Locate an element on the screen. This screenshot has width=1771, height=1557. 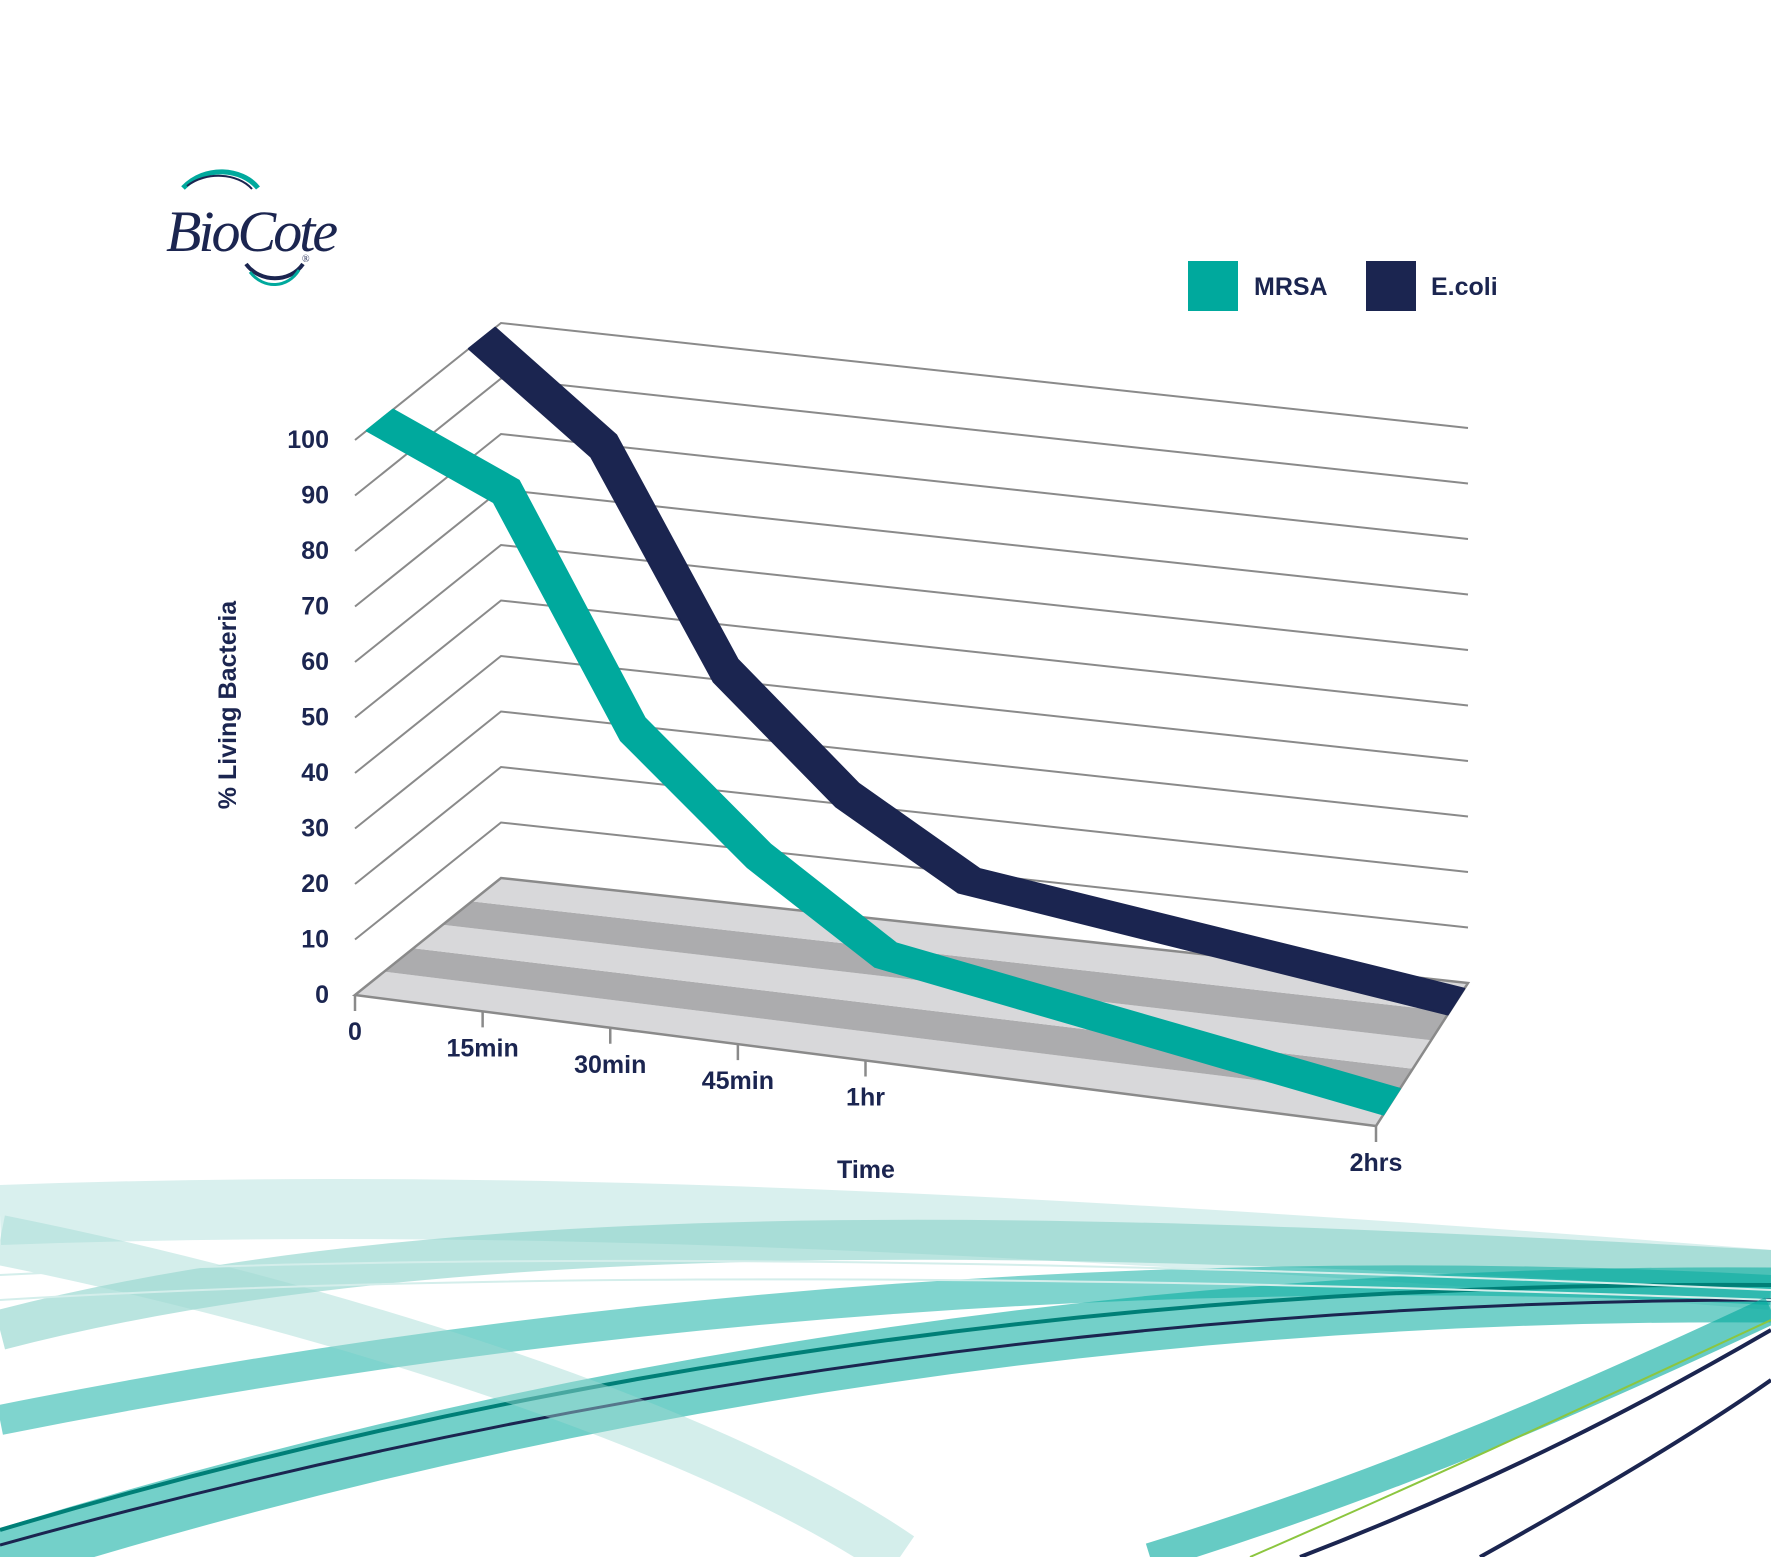
logo-text: BioCote is located at coordinates (251, 231).